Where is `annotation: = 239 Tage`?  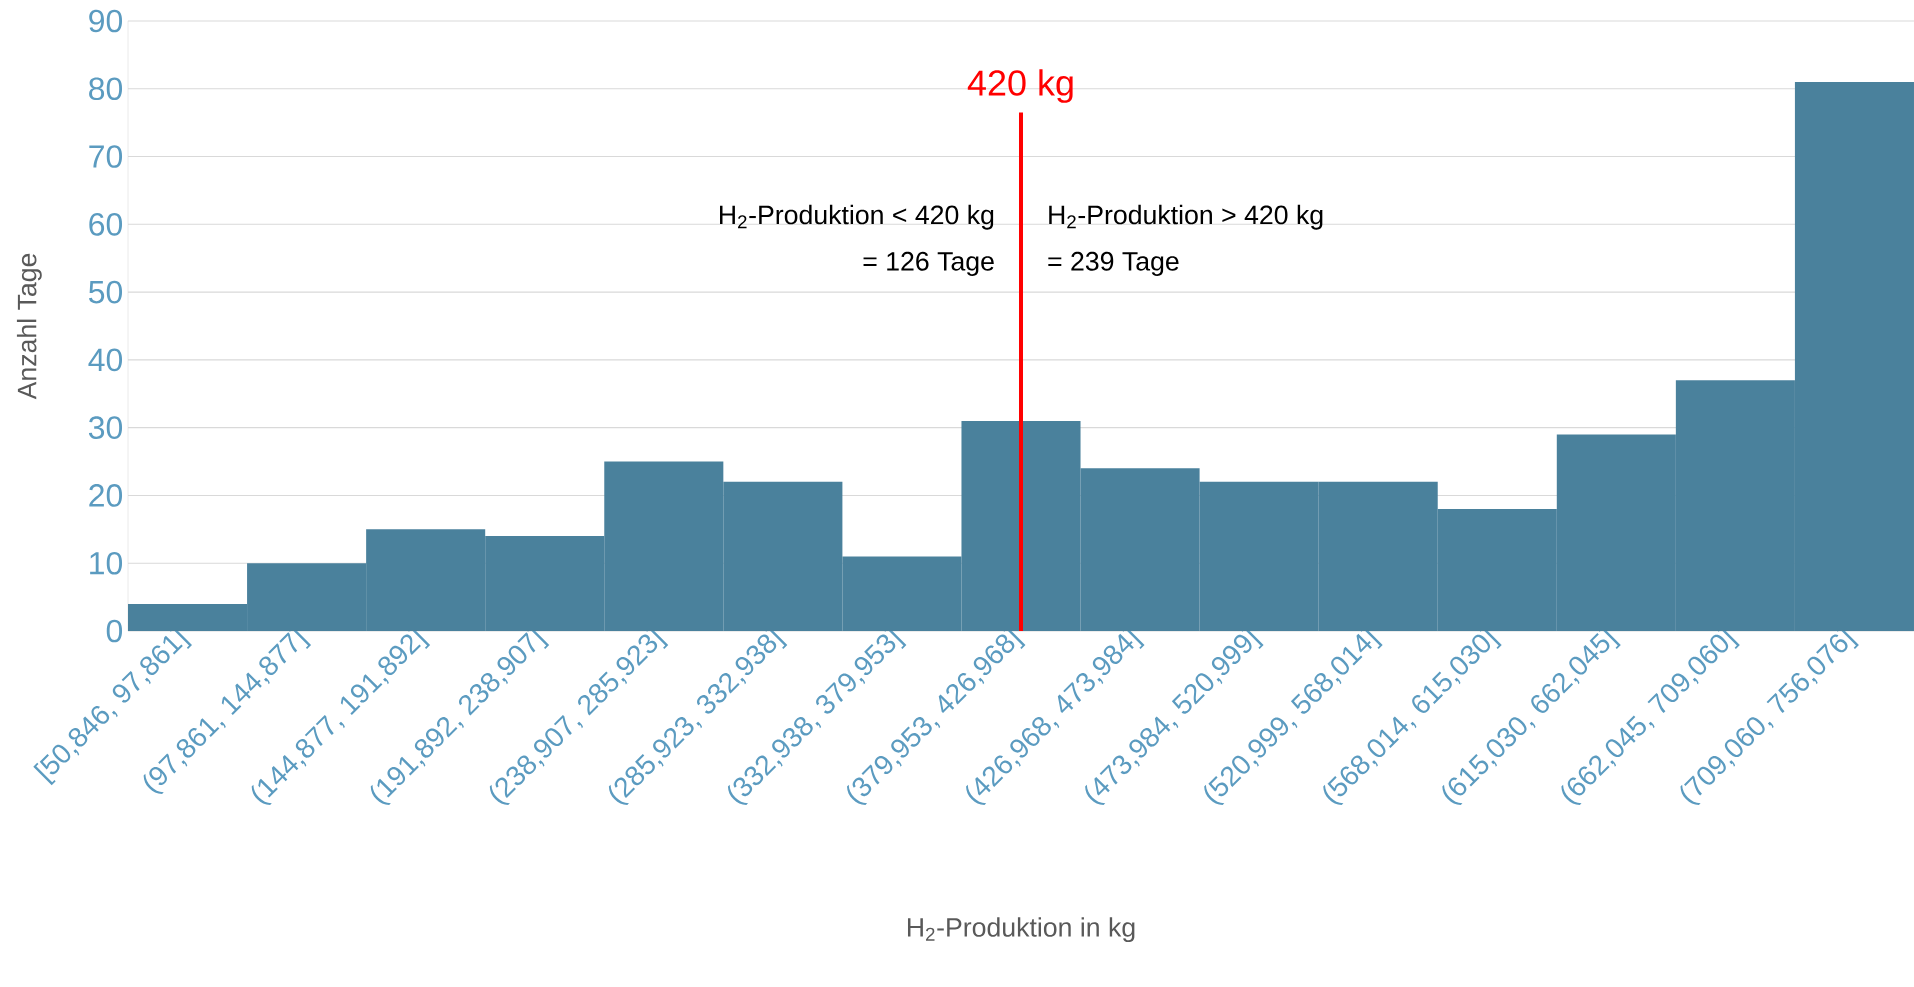
annotation: = 239 Tage is located at coordinates (1113, 264).